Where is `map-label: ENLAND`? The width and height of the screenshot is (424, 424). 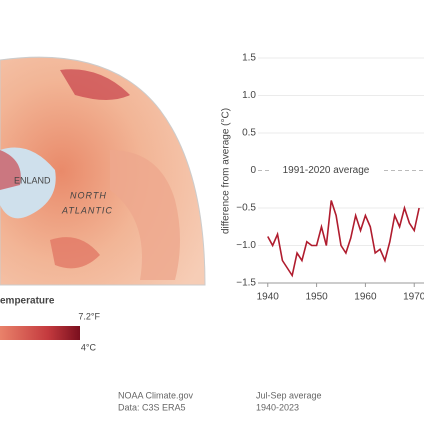 map-label: ENLAND is located at coordinates (32, 180).